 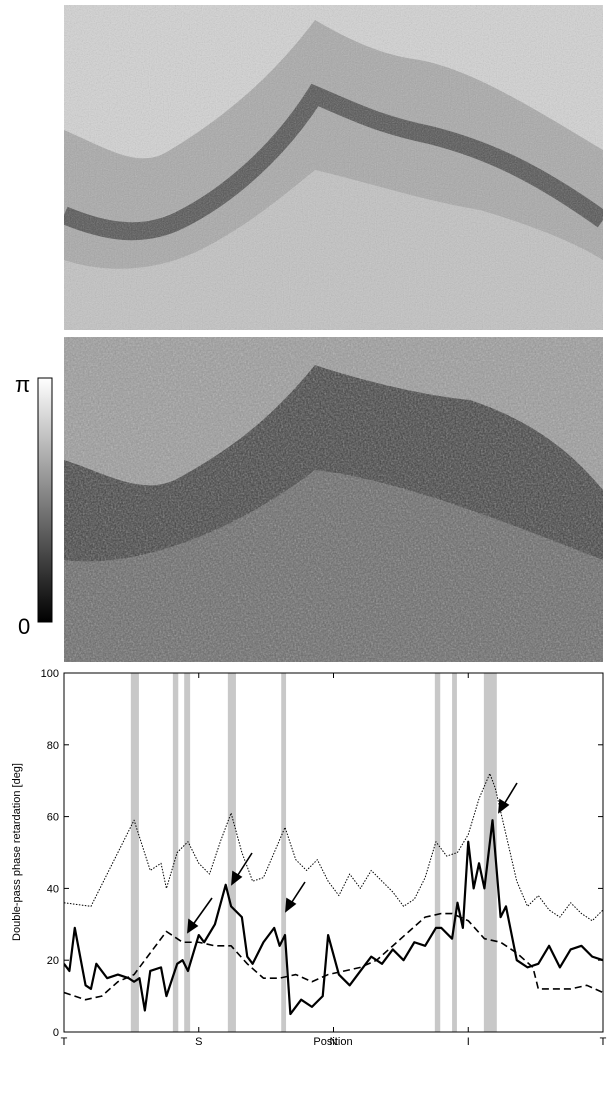 I want to click on y-tick-label: 40, so click(x=53, y=889).